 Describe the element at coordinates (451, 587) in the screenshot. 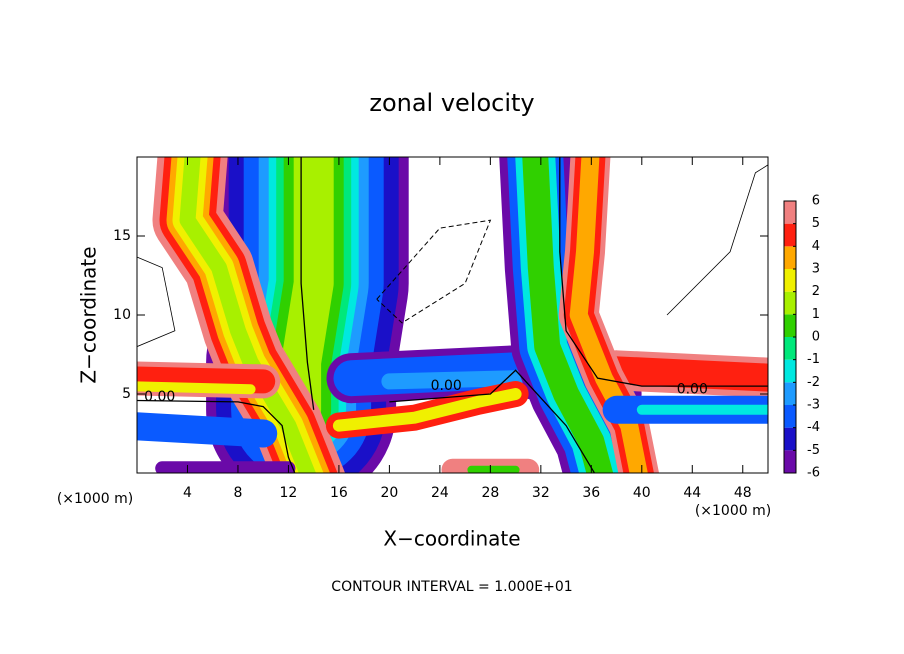

I see `footer: CONTOUR INTERVAL = 1.000E+01` at that location.